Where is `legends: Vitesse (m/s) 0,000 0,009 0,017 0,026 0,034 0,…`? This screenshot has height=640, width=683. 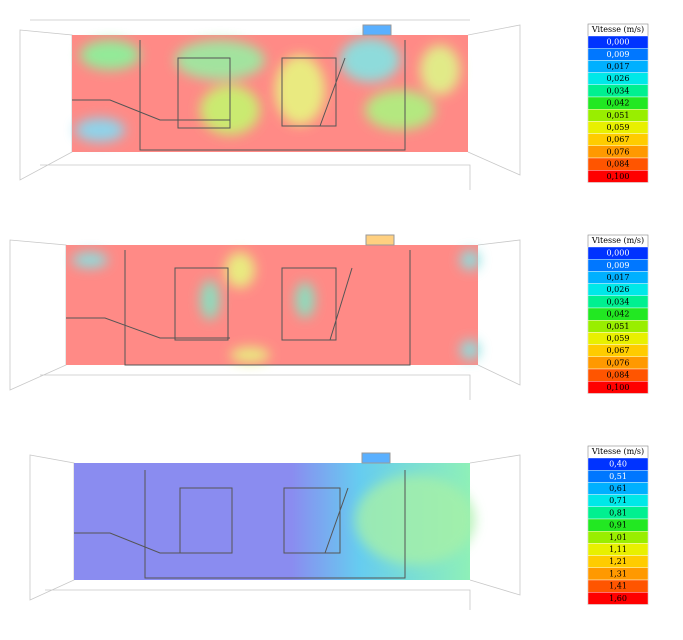 legends: Vitesse (m/s) 0,000 0,009 0,017 0,026 0,034 0,… is located at coordinates (618, 314).